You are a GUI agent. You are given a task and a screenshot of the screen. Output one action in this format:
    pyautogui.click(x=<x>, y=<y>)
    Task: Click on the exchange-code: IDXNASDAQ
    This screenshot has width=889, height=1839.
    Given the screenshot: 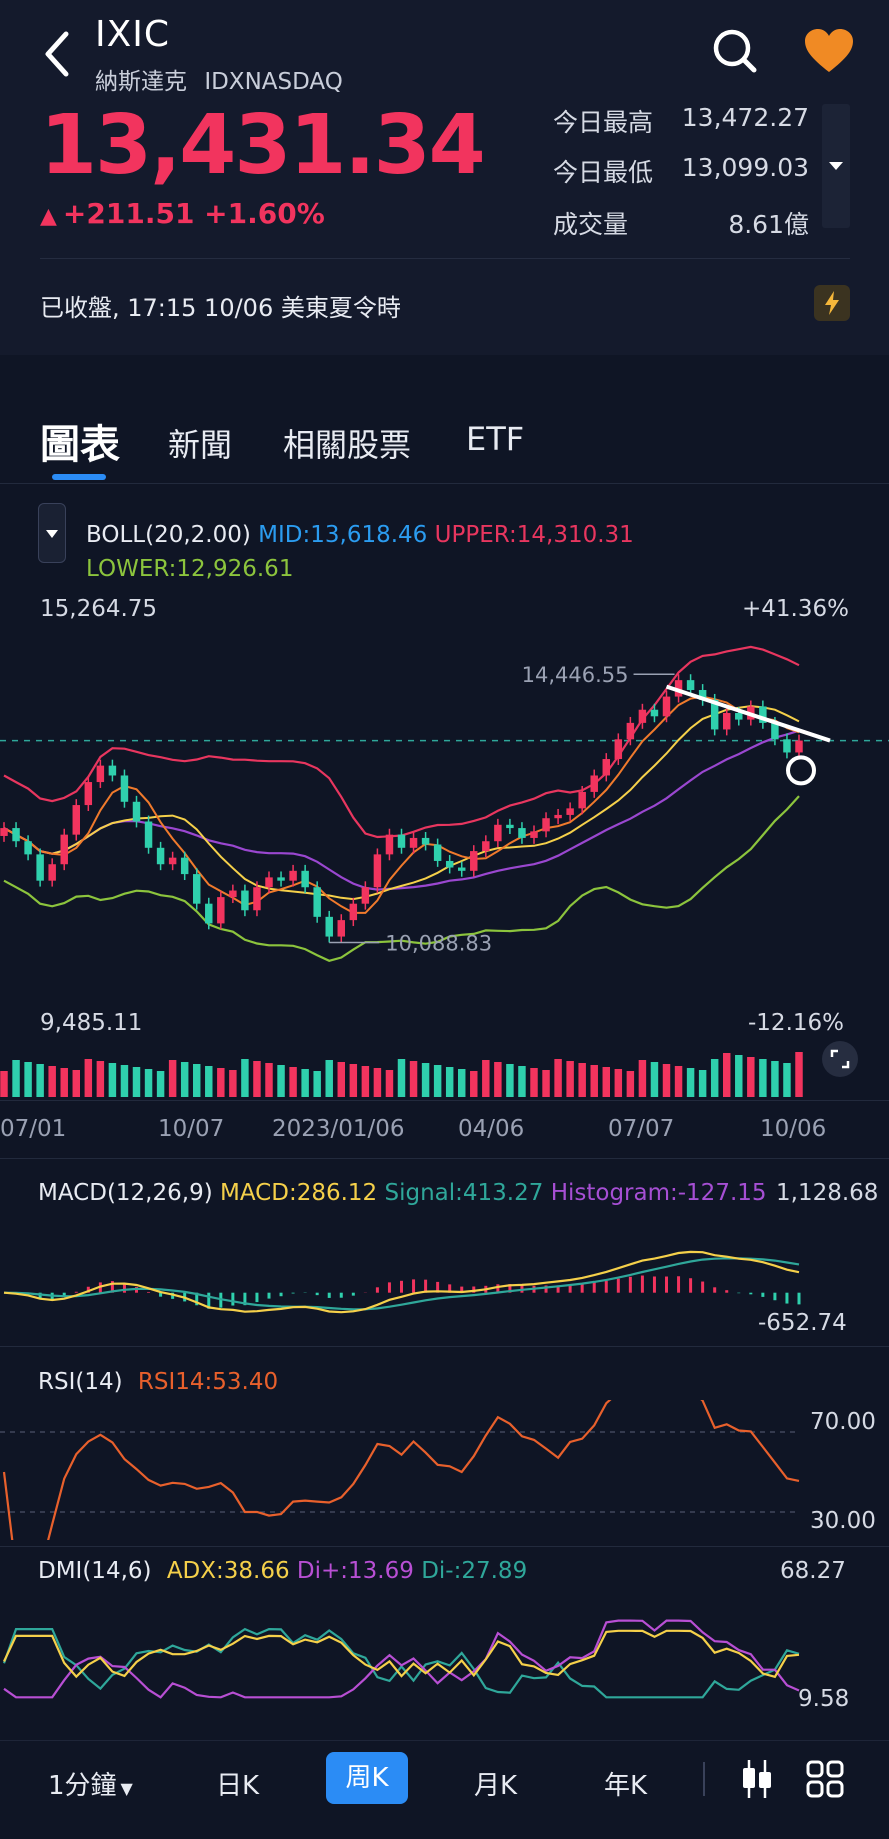 What is the action you would take?
    pyautogui.click(x=273, y=82)
    